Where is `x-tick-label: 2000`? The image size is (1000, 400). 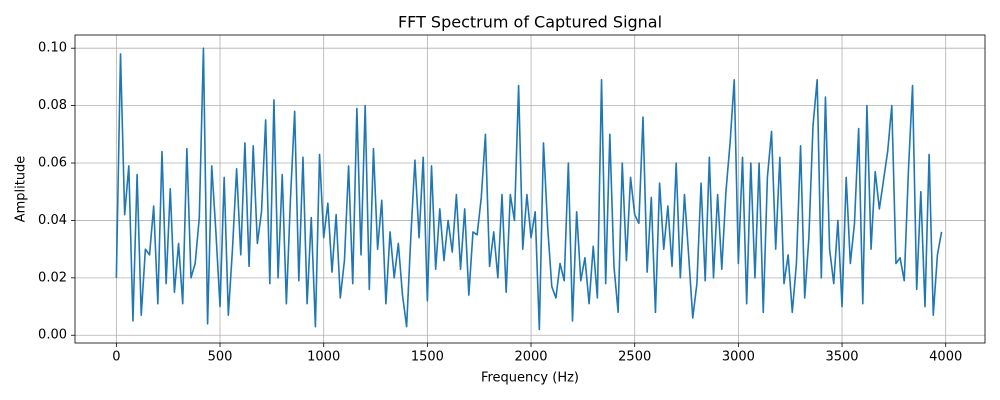 x-tick-label: 2000 is located at coordinates (530, 357).